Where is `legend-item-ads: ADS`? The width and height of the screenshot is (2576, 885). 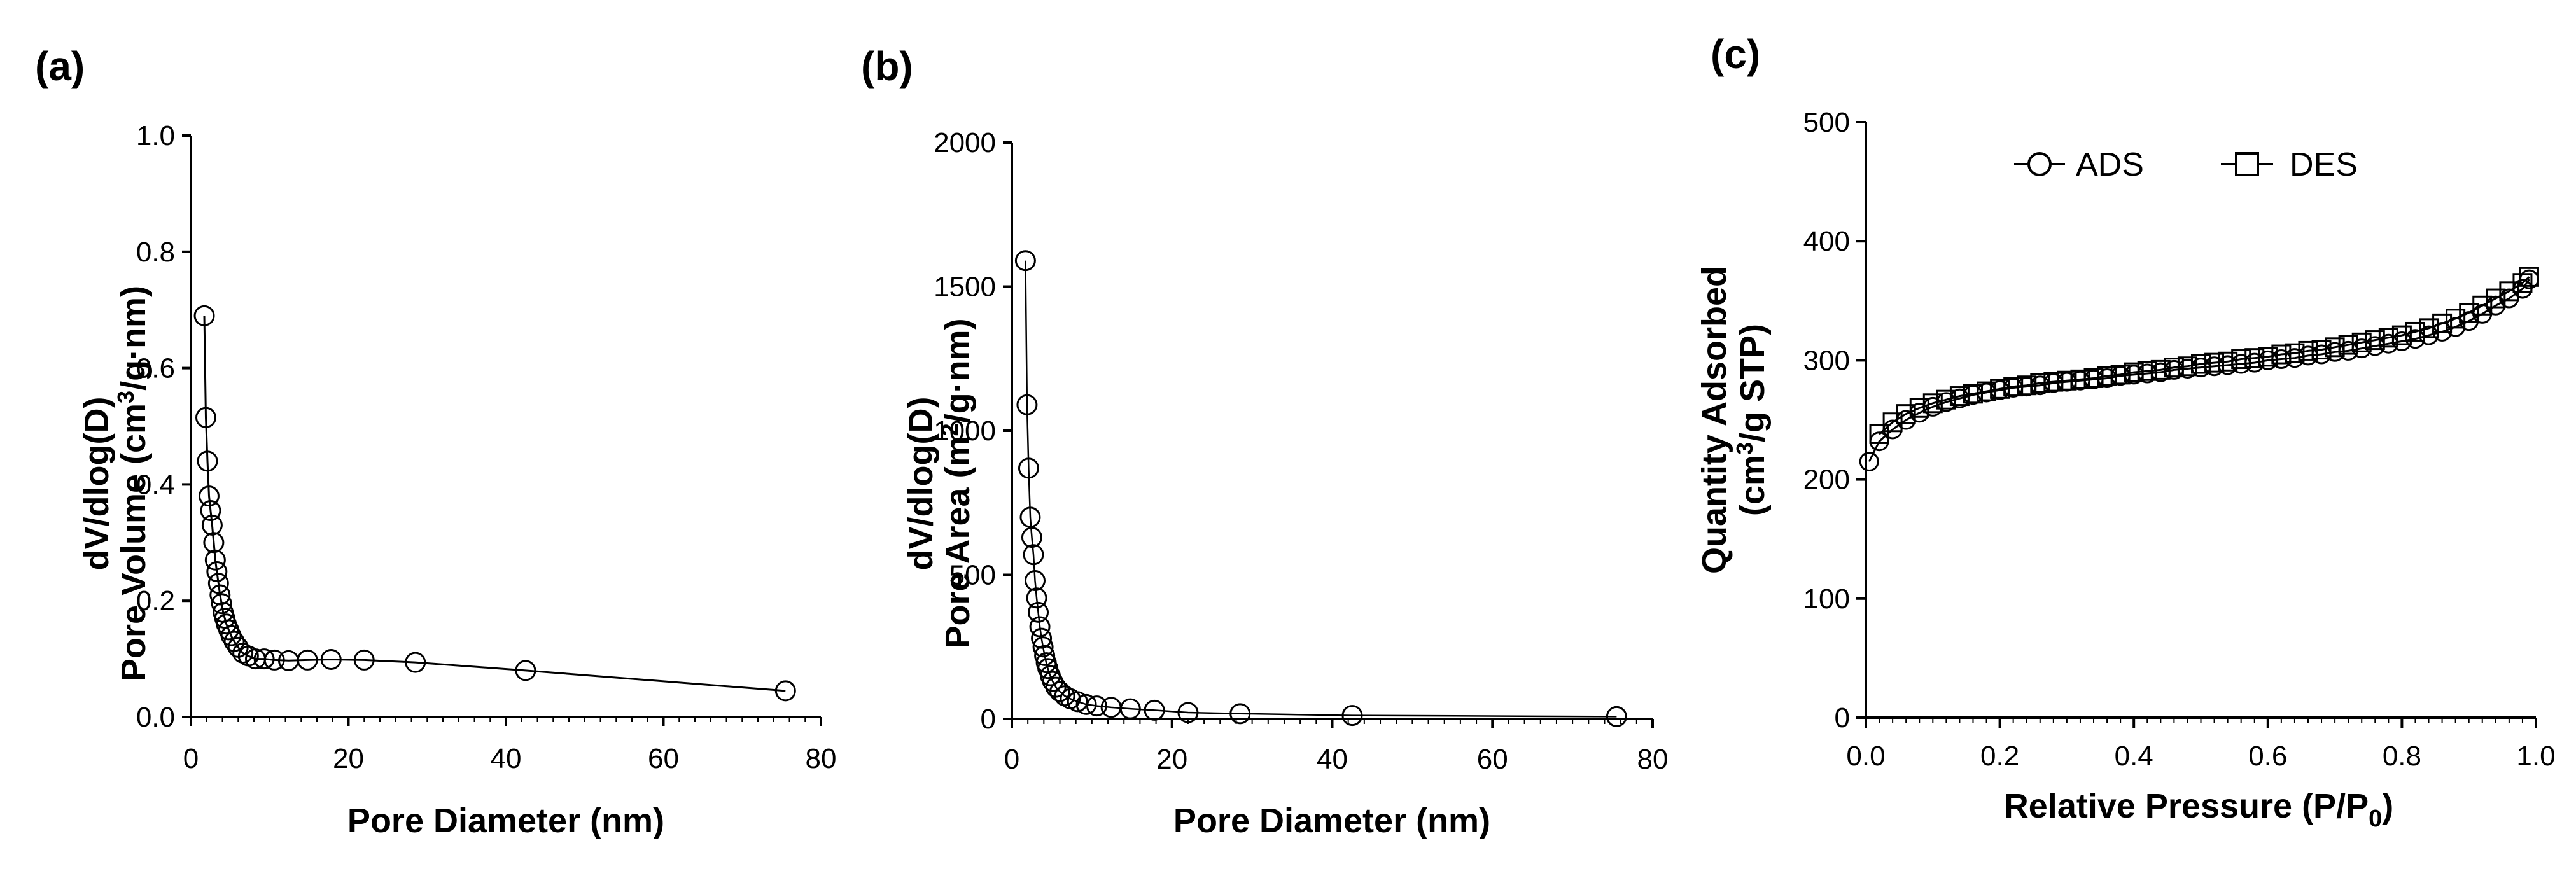 legend-item-ads: ADS is located at coordinates (2079, 164).